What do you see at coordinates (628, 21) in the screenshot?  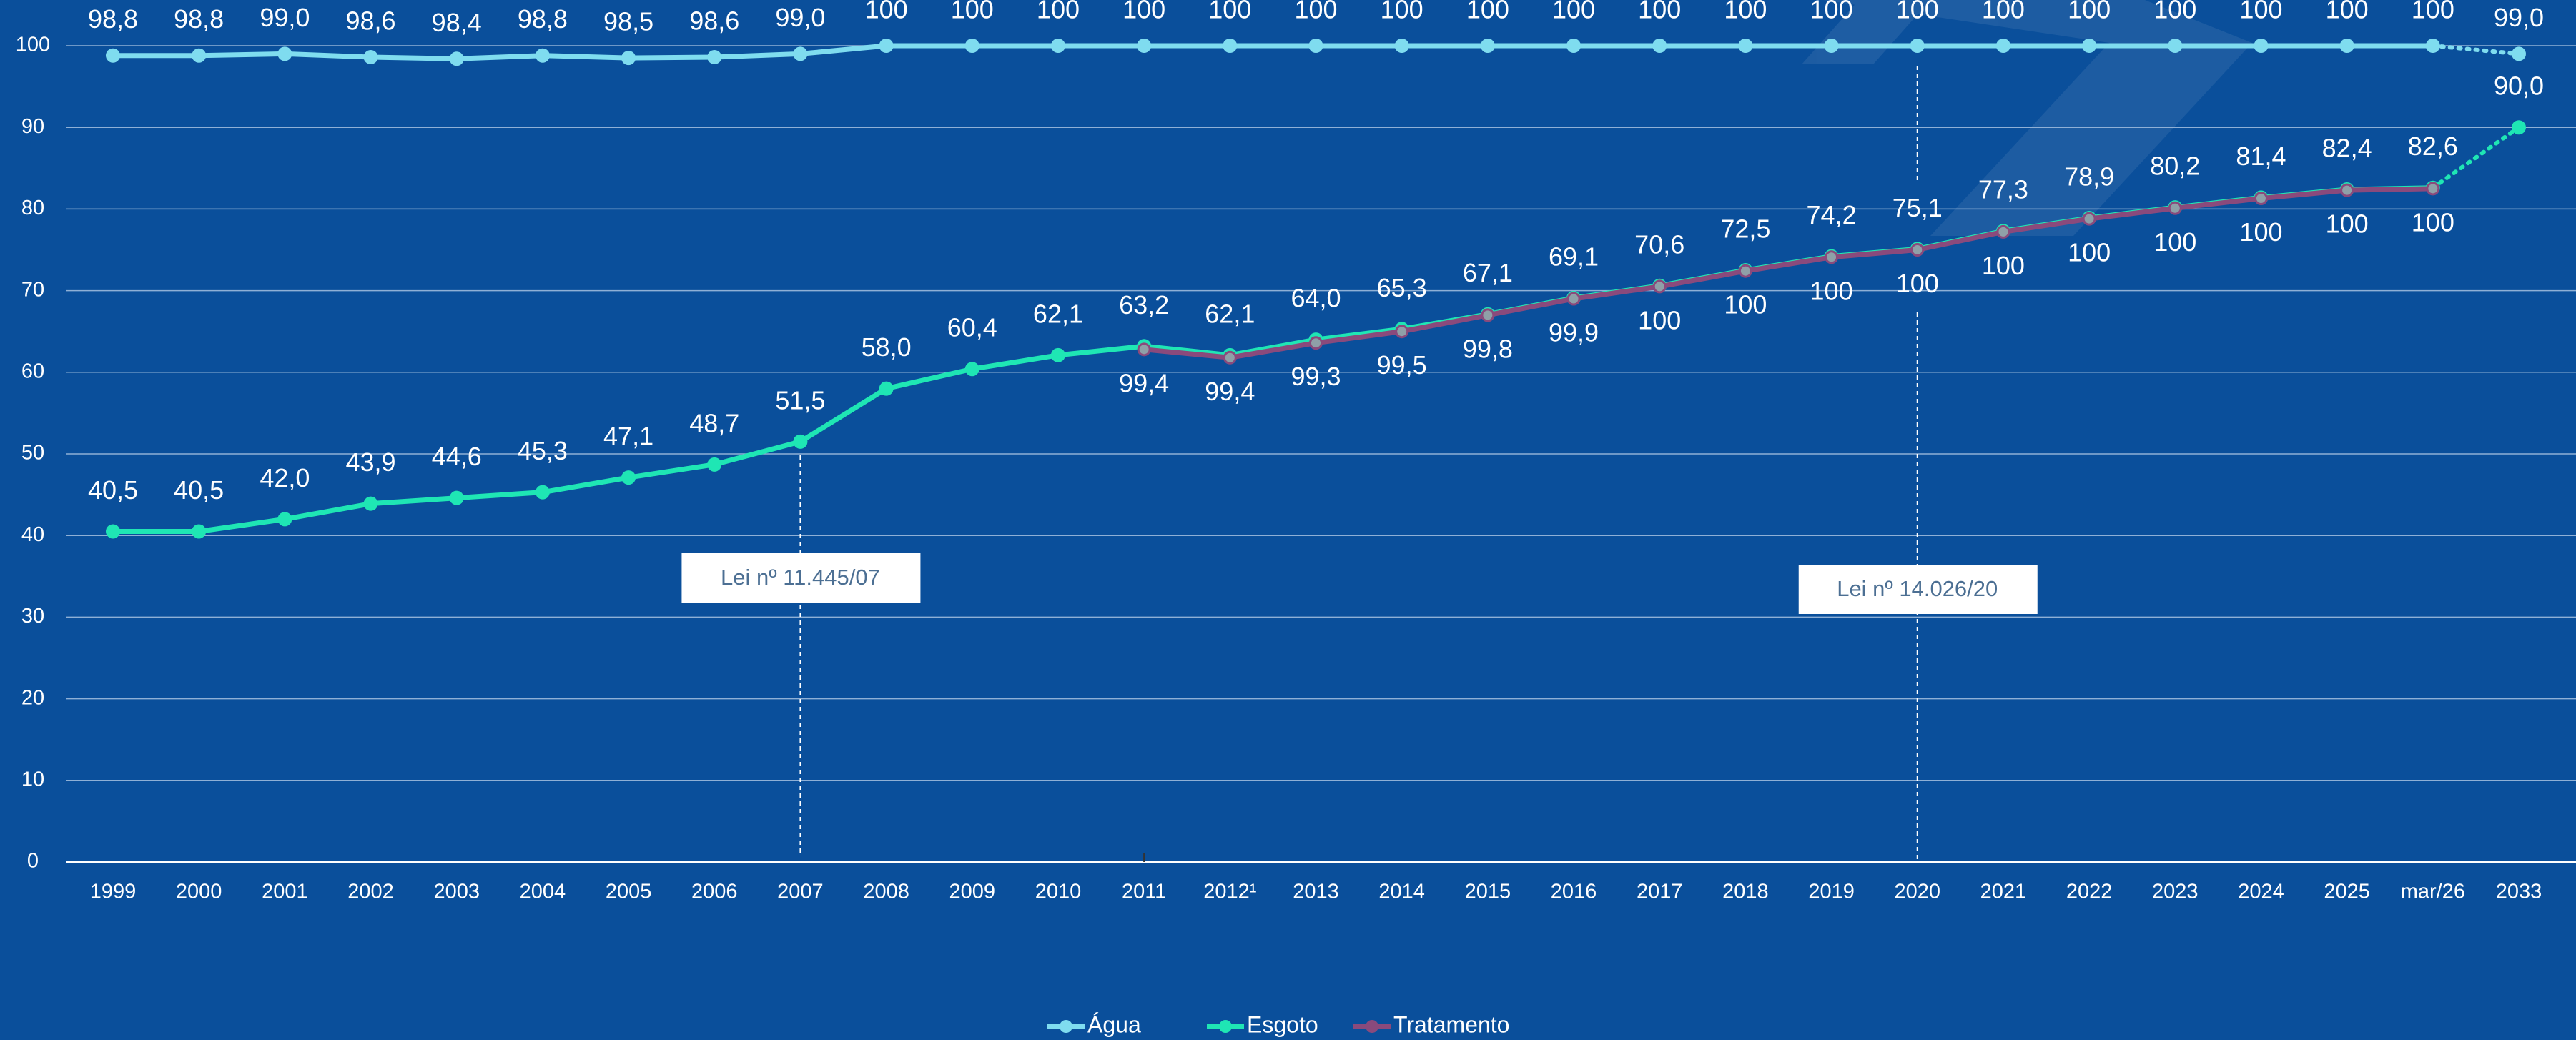 I see `data-label: 98,5` at bounding box center [628, 21].